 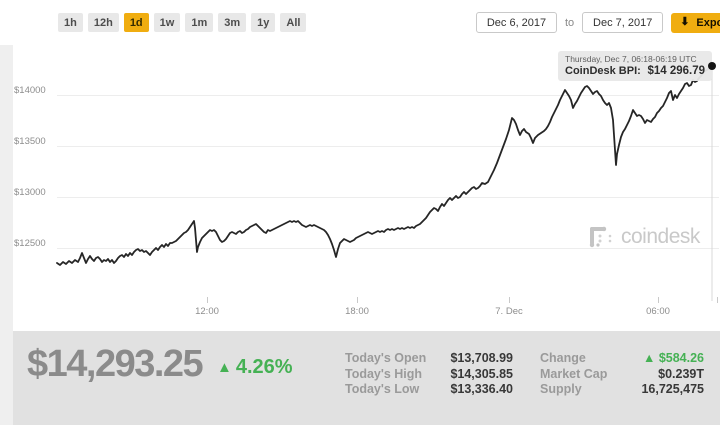 I want to click on current-price: $14,293.25, so click(x=115, y=364).